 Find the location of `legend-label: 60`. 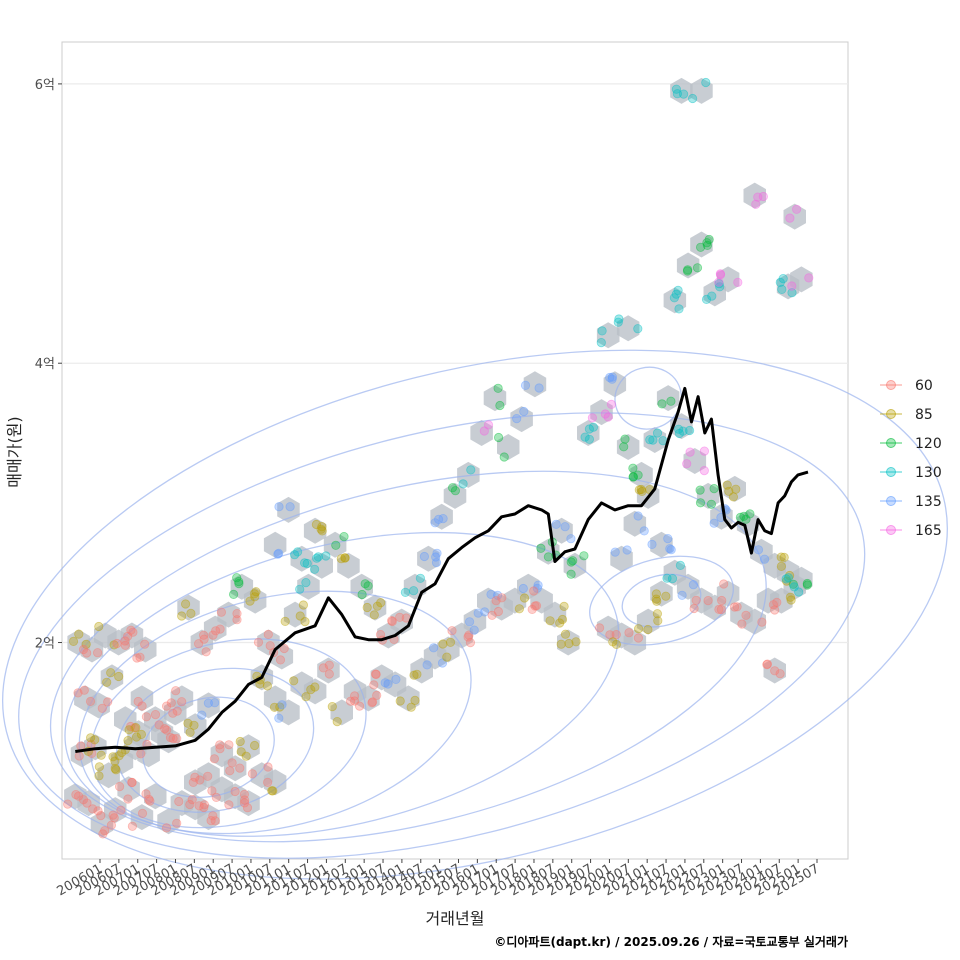

legend-label: 60 is located at coordinates (924, 386).